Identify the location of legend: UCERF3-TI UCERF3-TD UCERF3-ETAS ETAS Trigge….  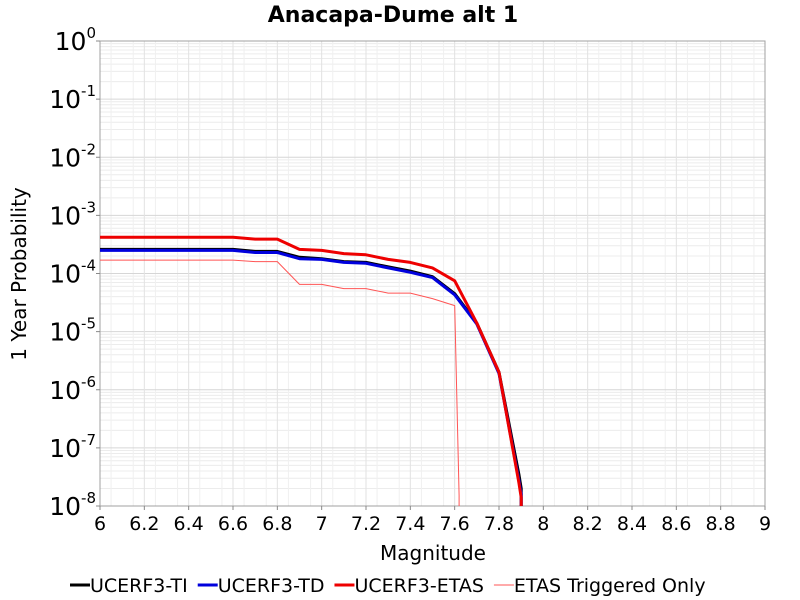
(388, 586).